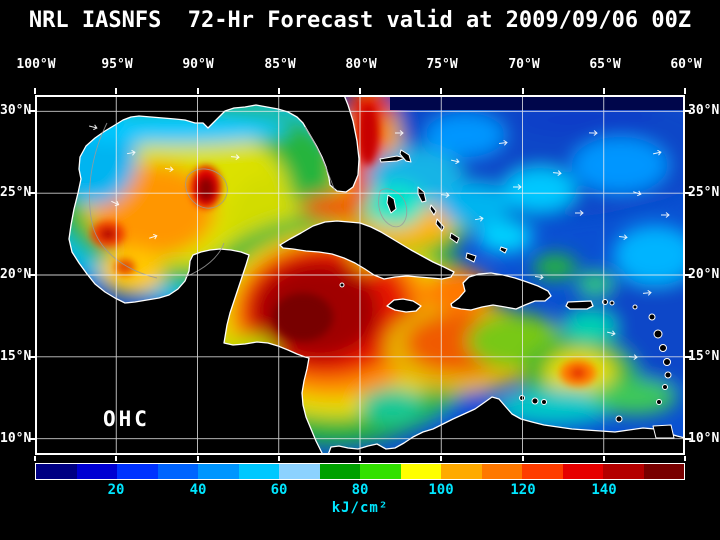  I want to click on land-bahamas, so click(443, 206).